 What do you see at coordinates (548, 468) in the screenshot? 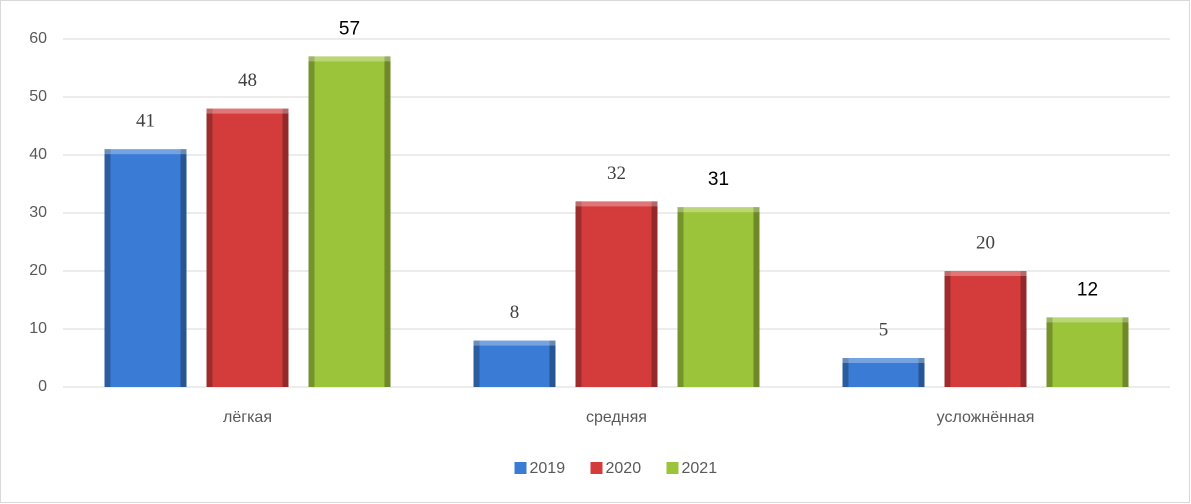
I see `legend-label: 2019` at bounding box center [548, 468].